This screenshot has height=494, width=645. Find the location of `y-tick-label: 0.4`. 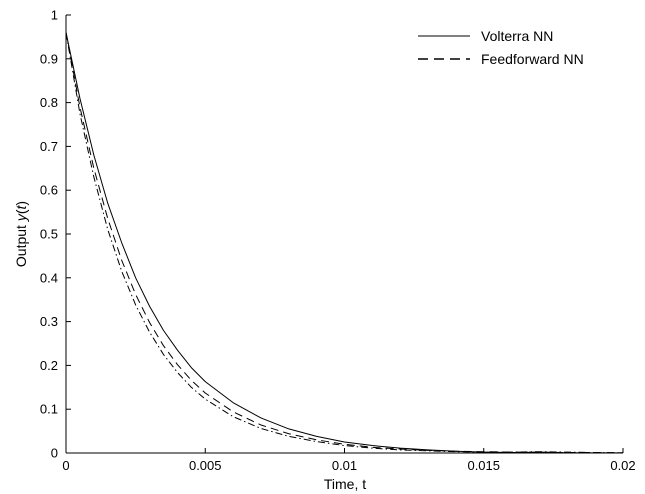

y-tick-label: 0.4 is located at coordinates (49, 277).